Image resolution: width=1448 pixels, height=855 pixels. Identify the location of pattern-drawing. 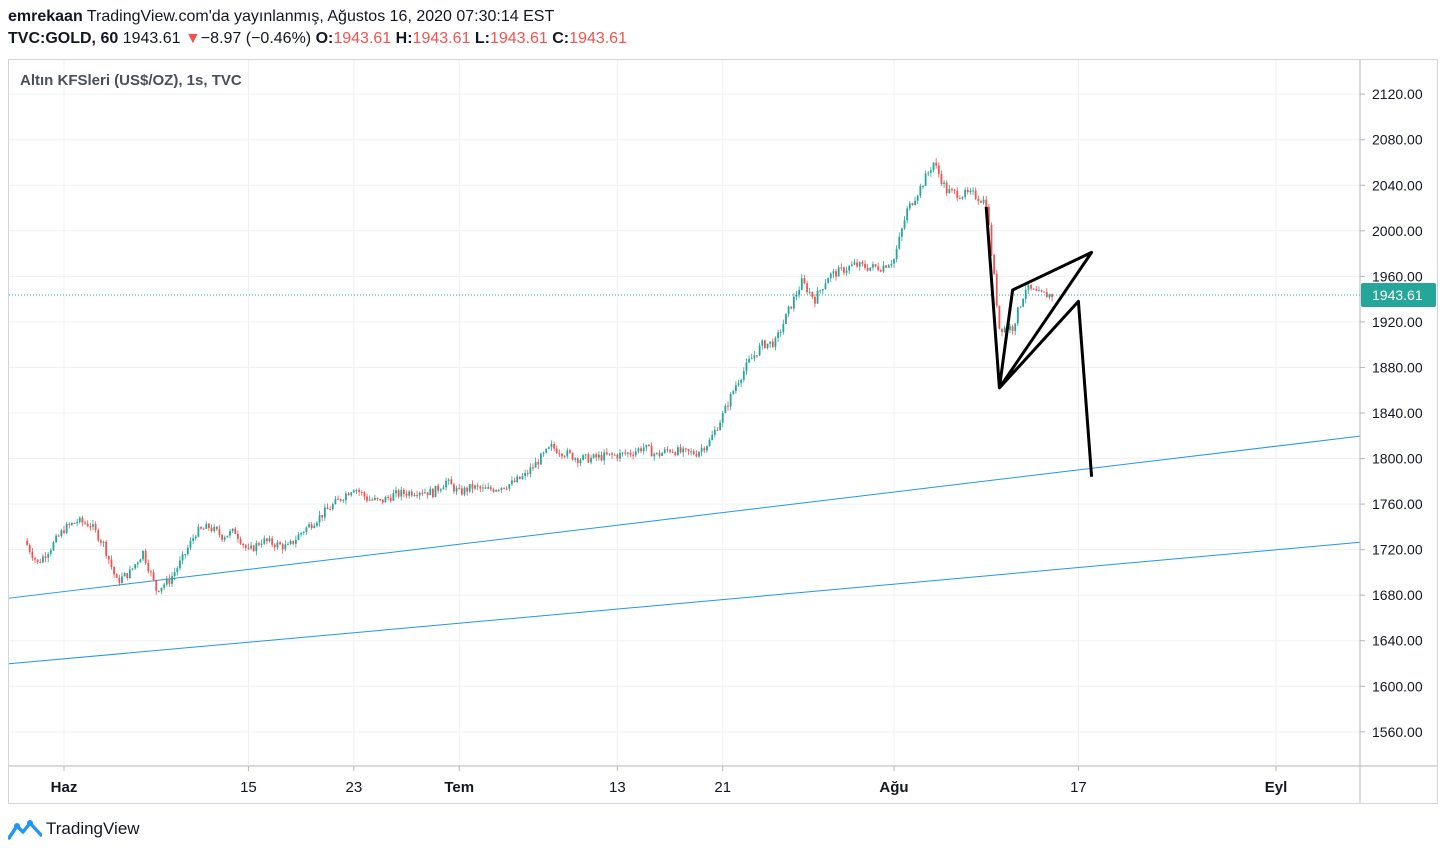
(1039, 341).